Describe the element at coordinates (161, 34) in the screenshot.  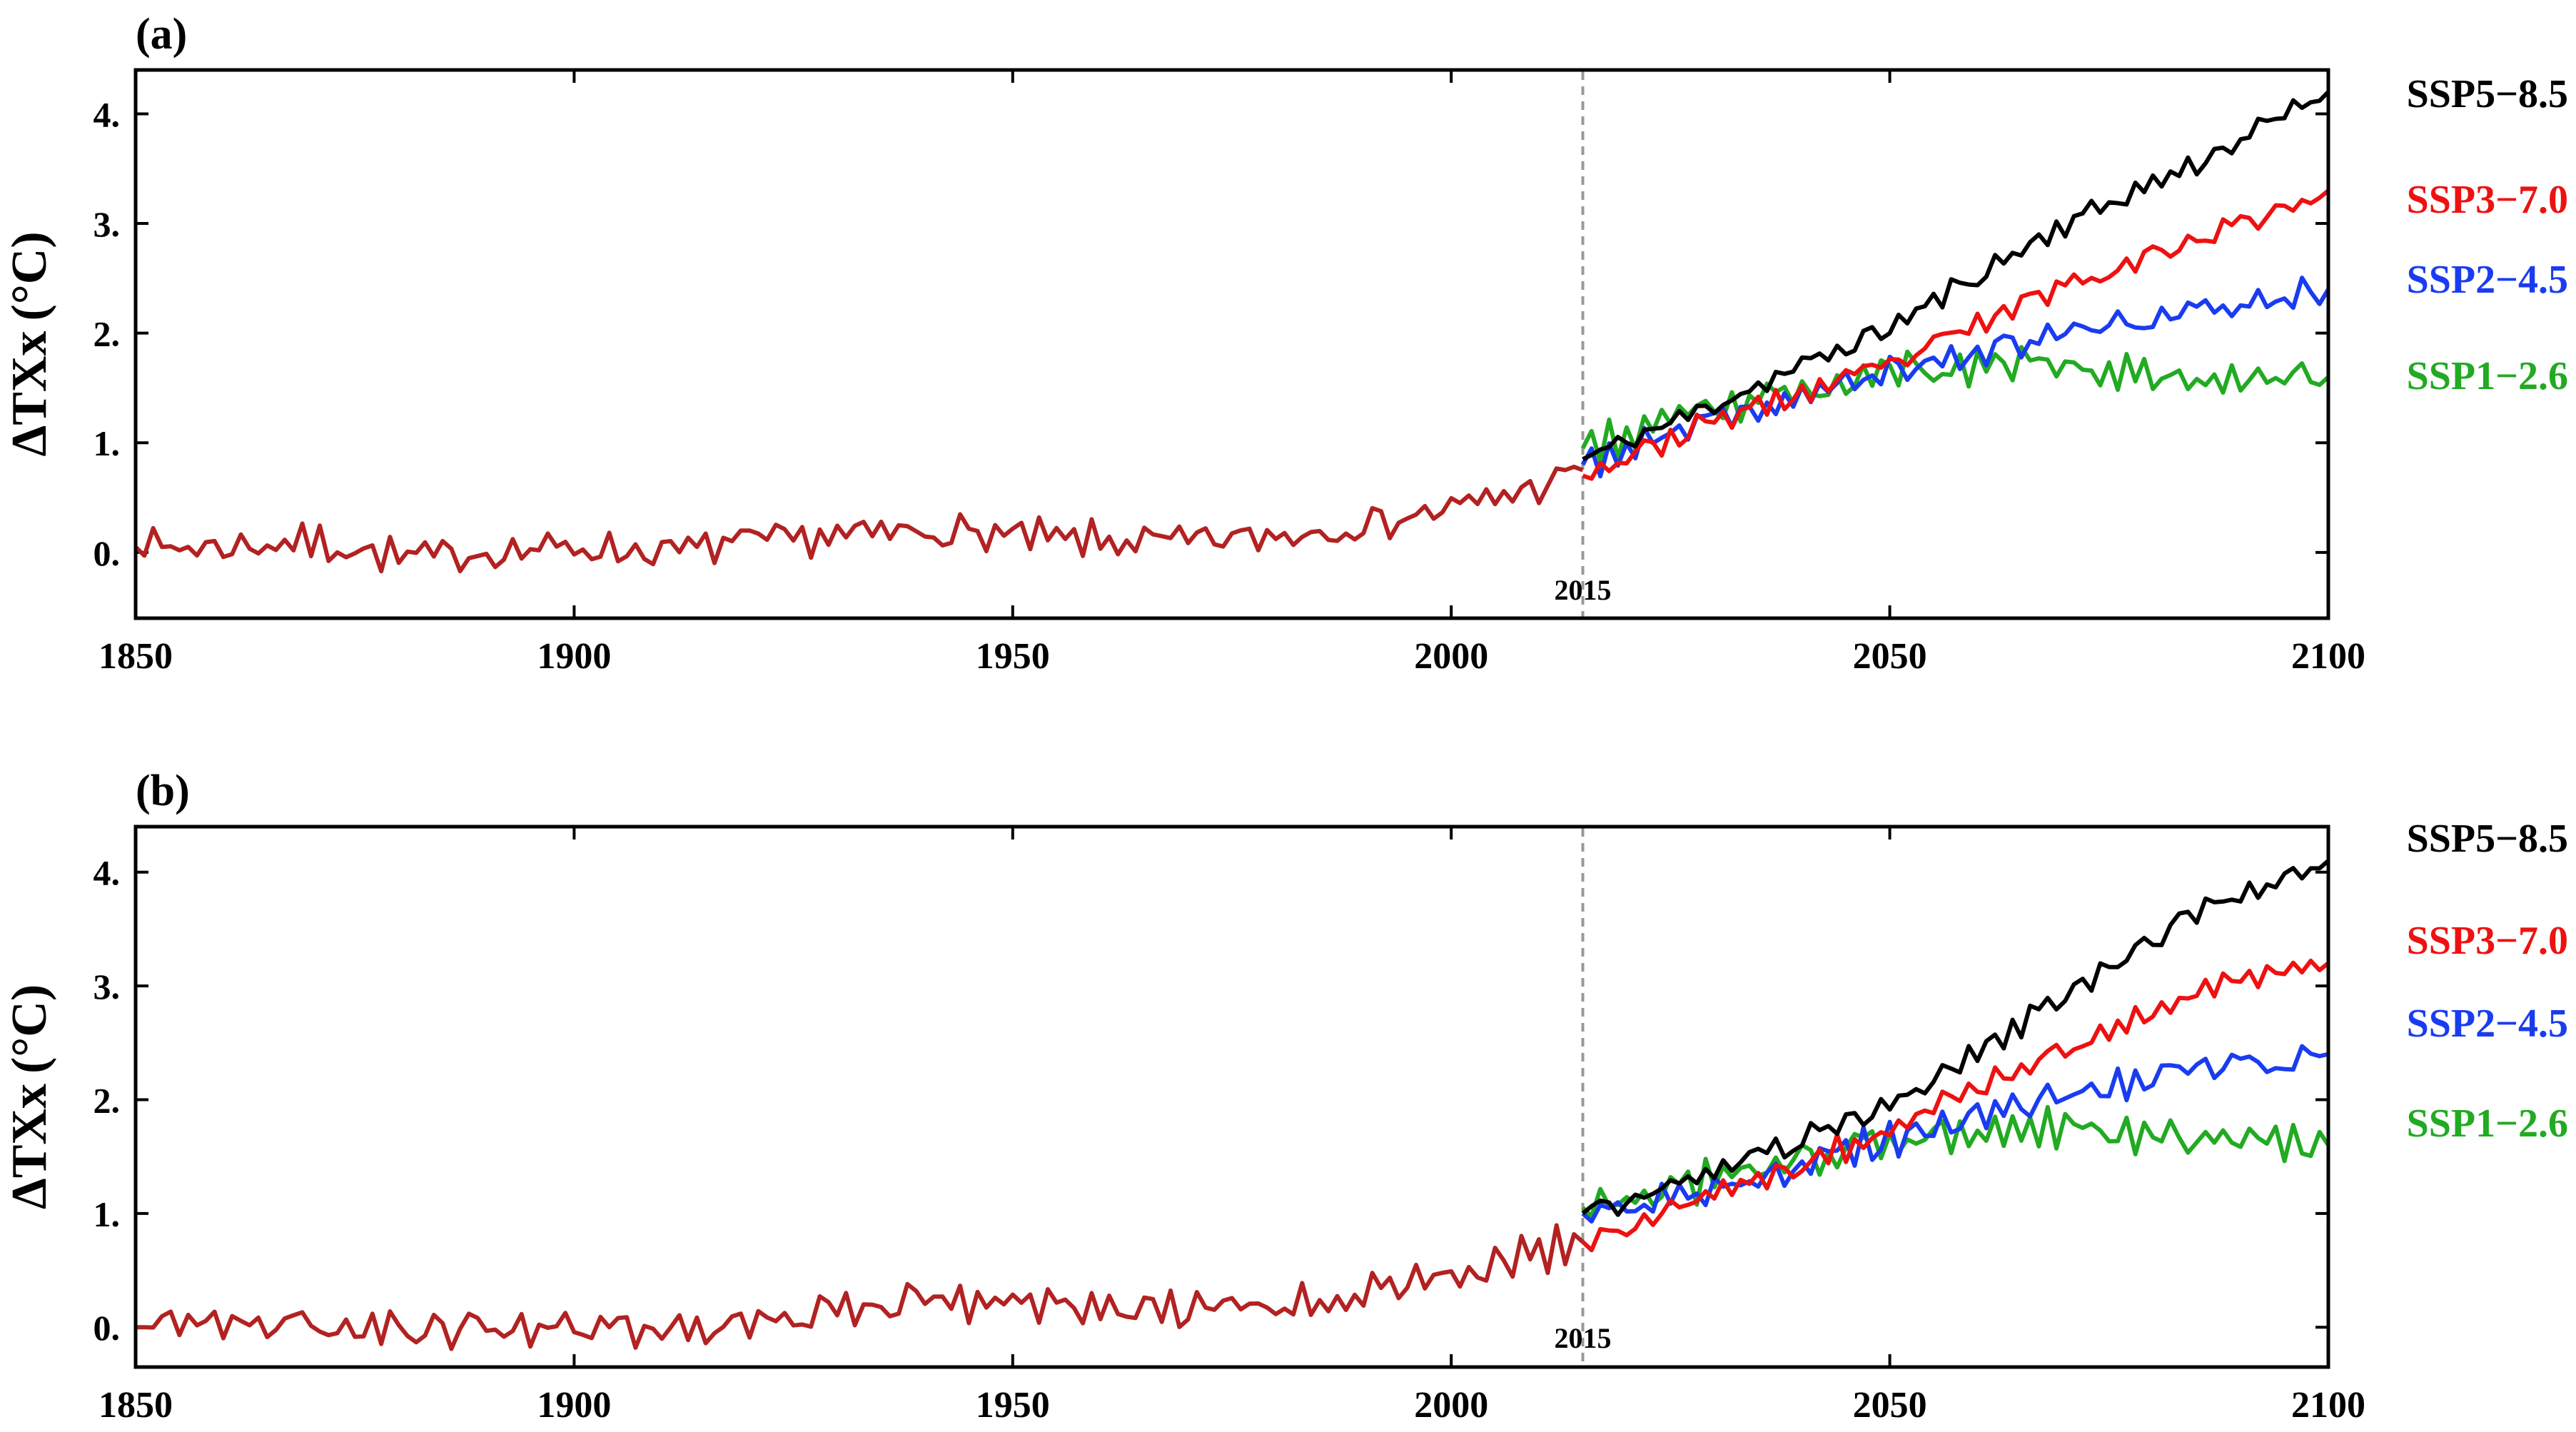
I see `panel-label: (a)` at that location.